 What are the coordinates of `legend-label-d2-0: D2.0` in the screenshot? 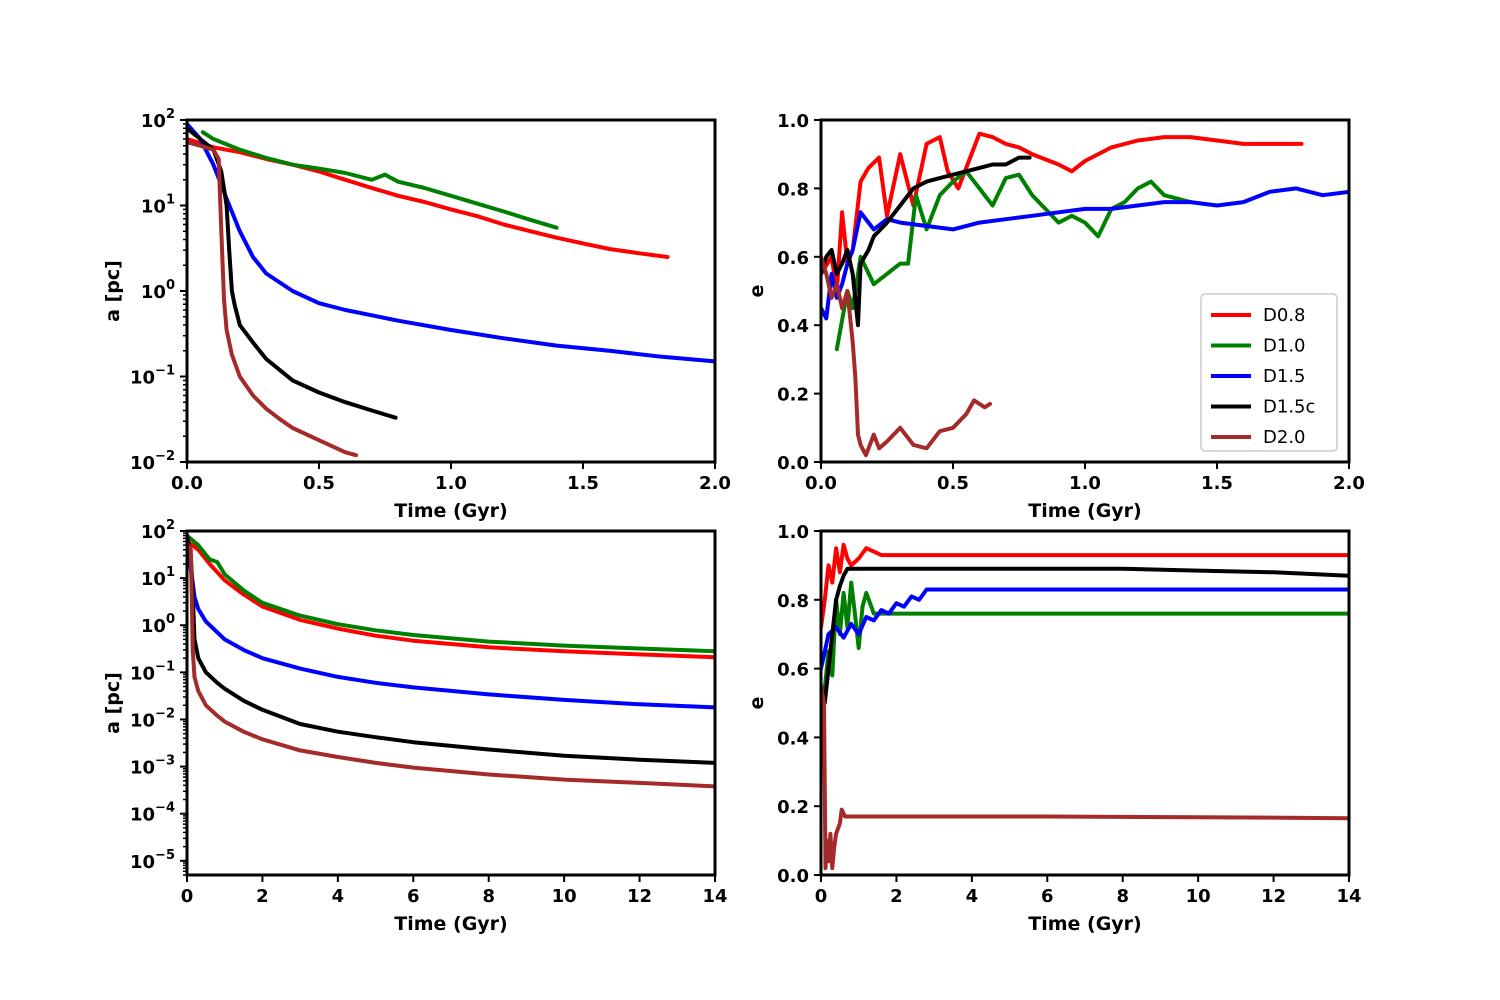 It's located at (1284, 437).